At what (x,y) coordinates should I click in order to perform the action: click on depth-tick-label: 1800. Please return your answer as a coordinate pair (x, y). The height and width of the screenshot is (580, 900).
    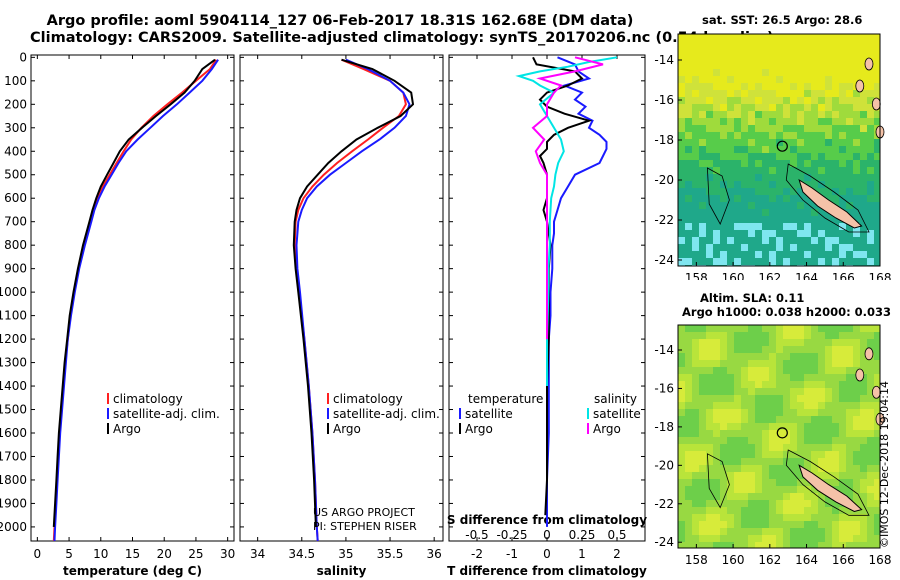
    Looking at the image, I should click on (13, 480).